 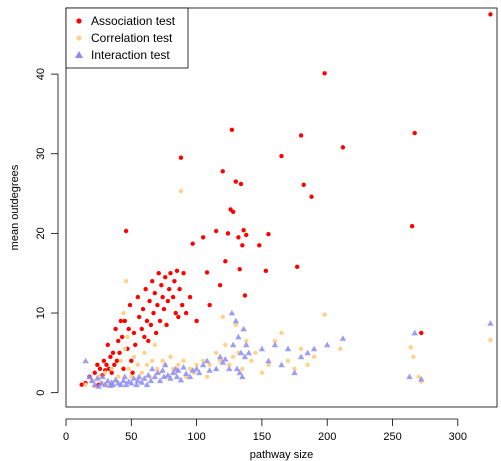 I want to click on legend-box, so click(x=127, y=38).